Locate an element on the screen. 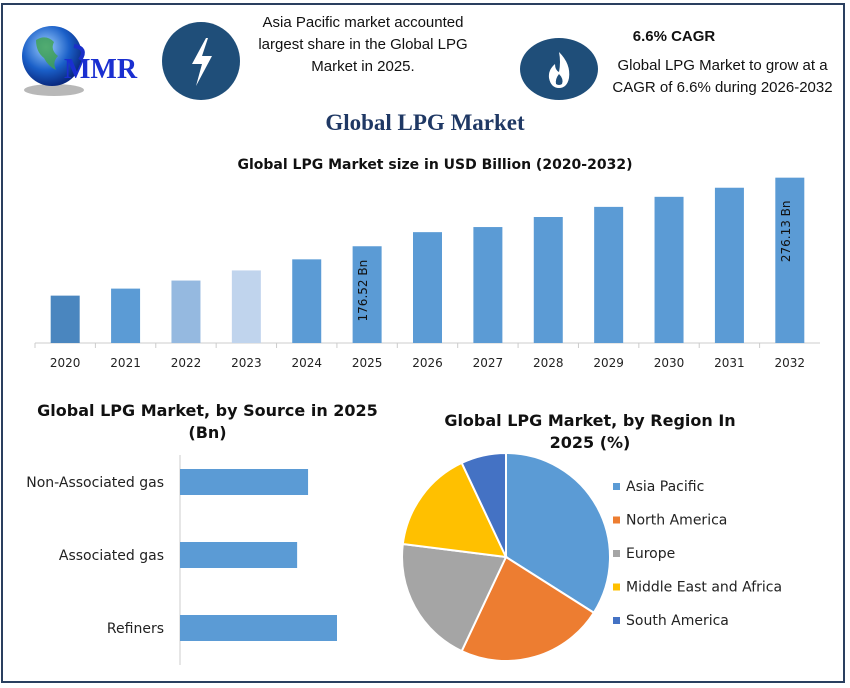 The image size is (850, 688). bar-2032 is located at coordinates (790, 260).